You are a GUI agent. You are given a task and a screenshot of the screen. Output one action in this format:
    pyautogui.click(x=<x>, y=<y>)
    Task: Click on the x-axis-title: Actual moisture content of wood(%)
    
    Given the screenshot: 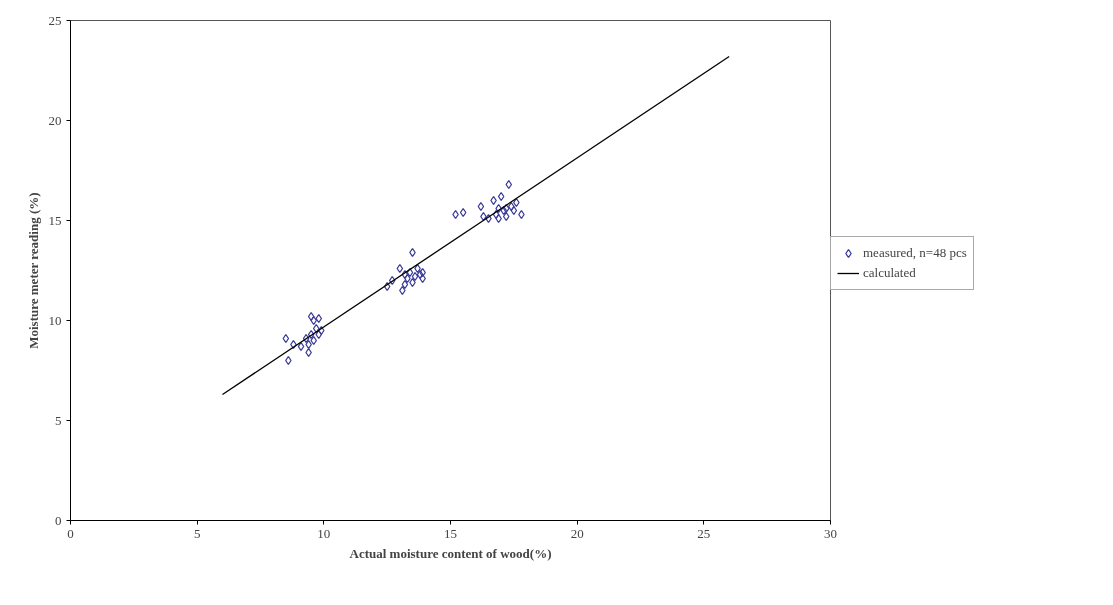 What is the action you would take?
    pyautogui.click(x=450, y=553)
    